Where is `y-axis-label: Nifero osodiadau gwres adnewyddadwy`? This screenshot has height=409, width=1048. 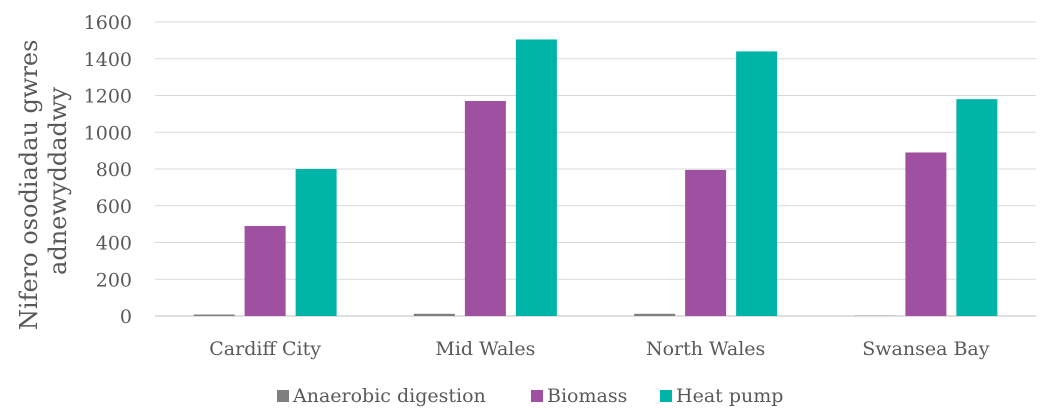 y-axis-label: Nifero osodiadau gwres adnewyddadwy is located at coordinates (43, 181).